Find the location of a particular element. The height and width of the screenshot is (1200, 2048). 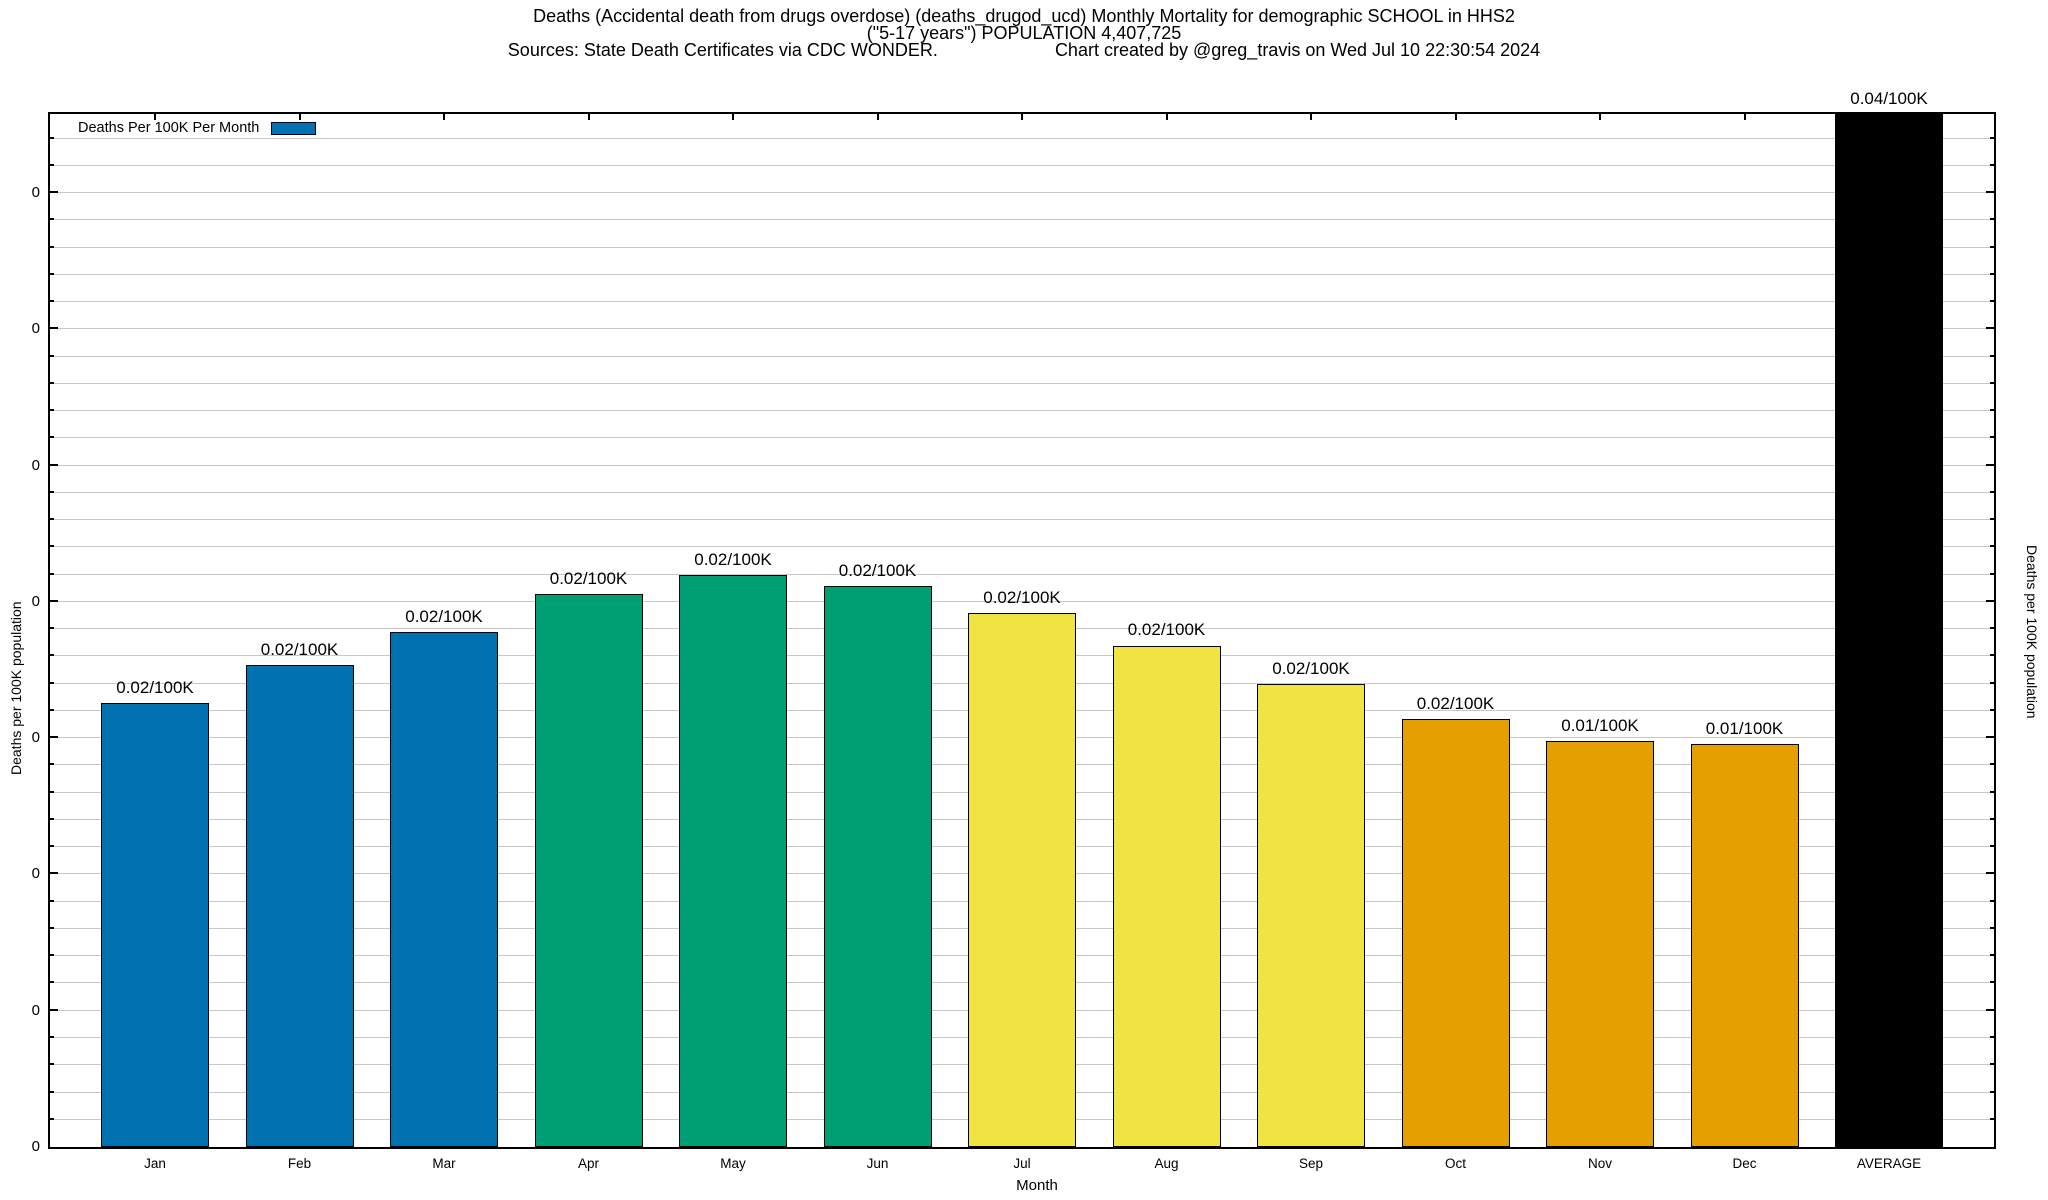

legend: Deaths Per 100K Per Month is located at coordinates (197, 128).